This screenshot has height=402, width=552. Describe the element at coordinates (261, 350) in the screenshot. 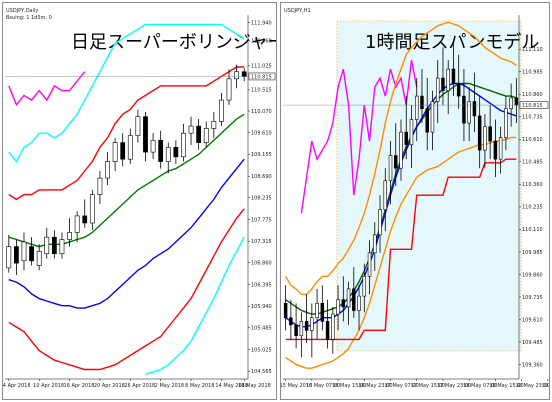

I see `y-tick-label: 105.025` at that location.